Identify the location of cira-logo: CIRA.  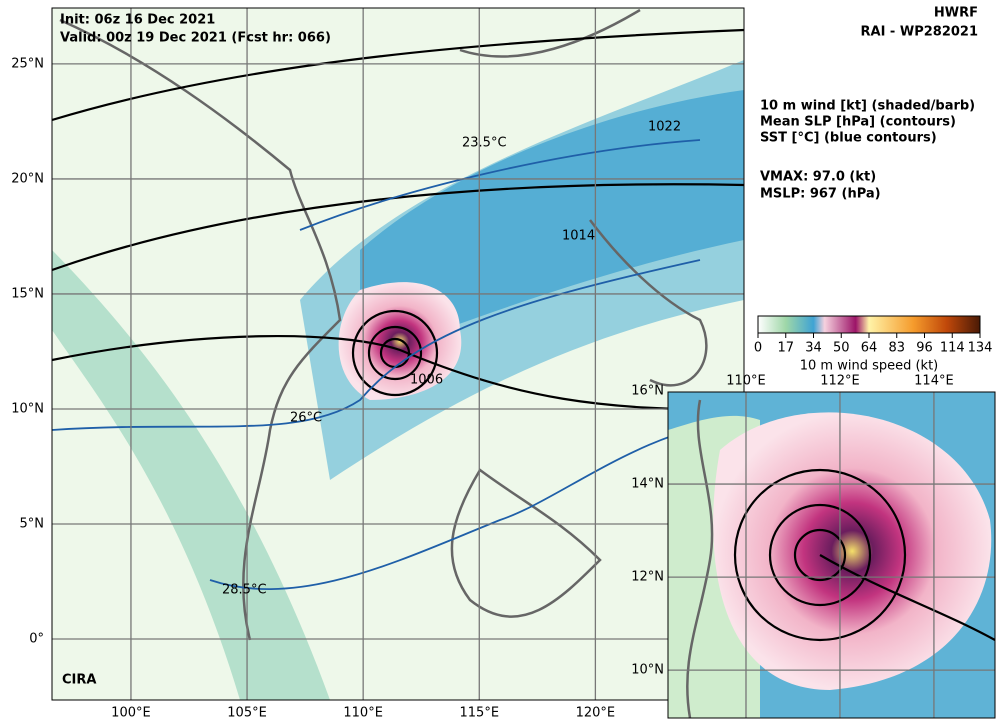
(79, 680).